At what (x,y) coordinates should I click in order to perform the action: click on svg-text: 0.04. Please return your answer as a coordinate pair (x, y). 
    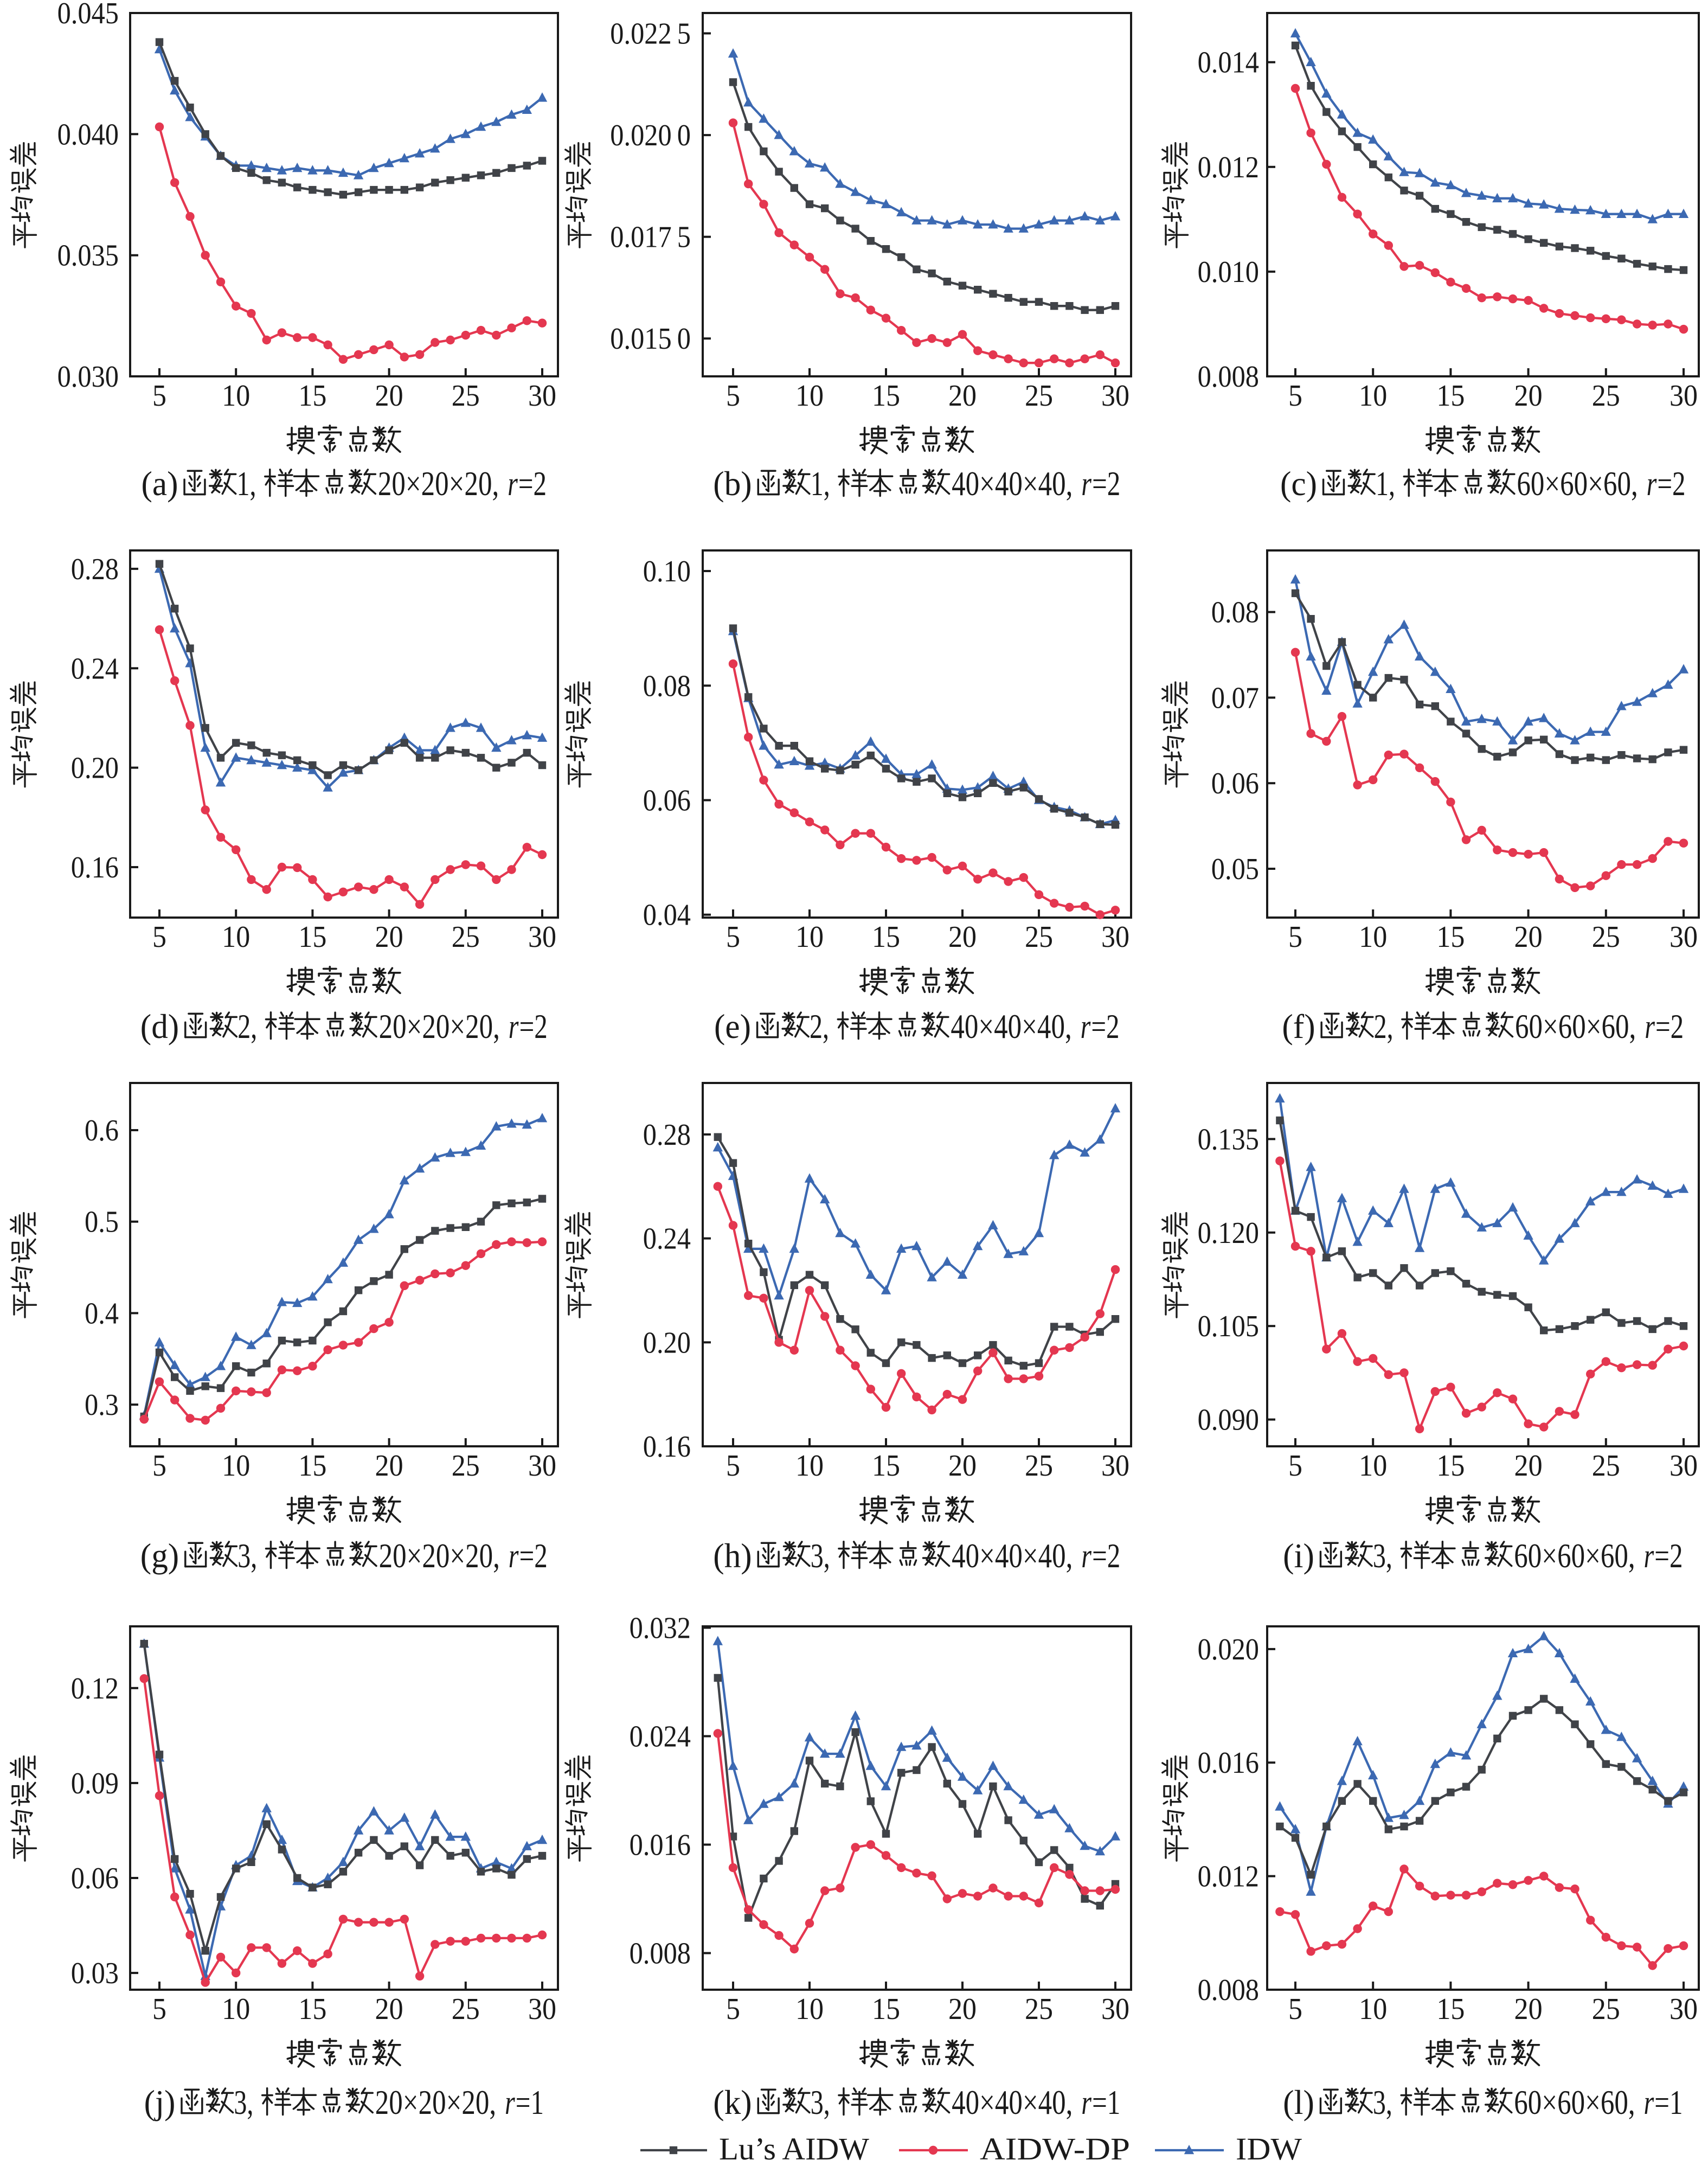
    Looking at the image, I should click on (667, 915).